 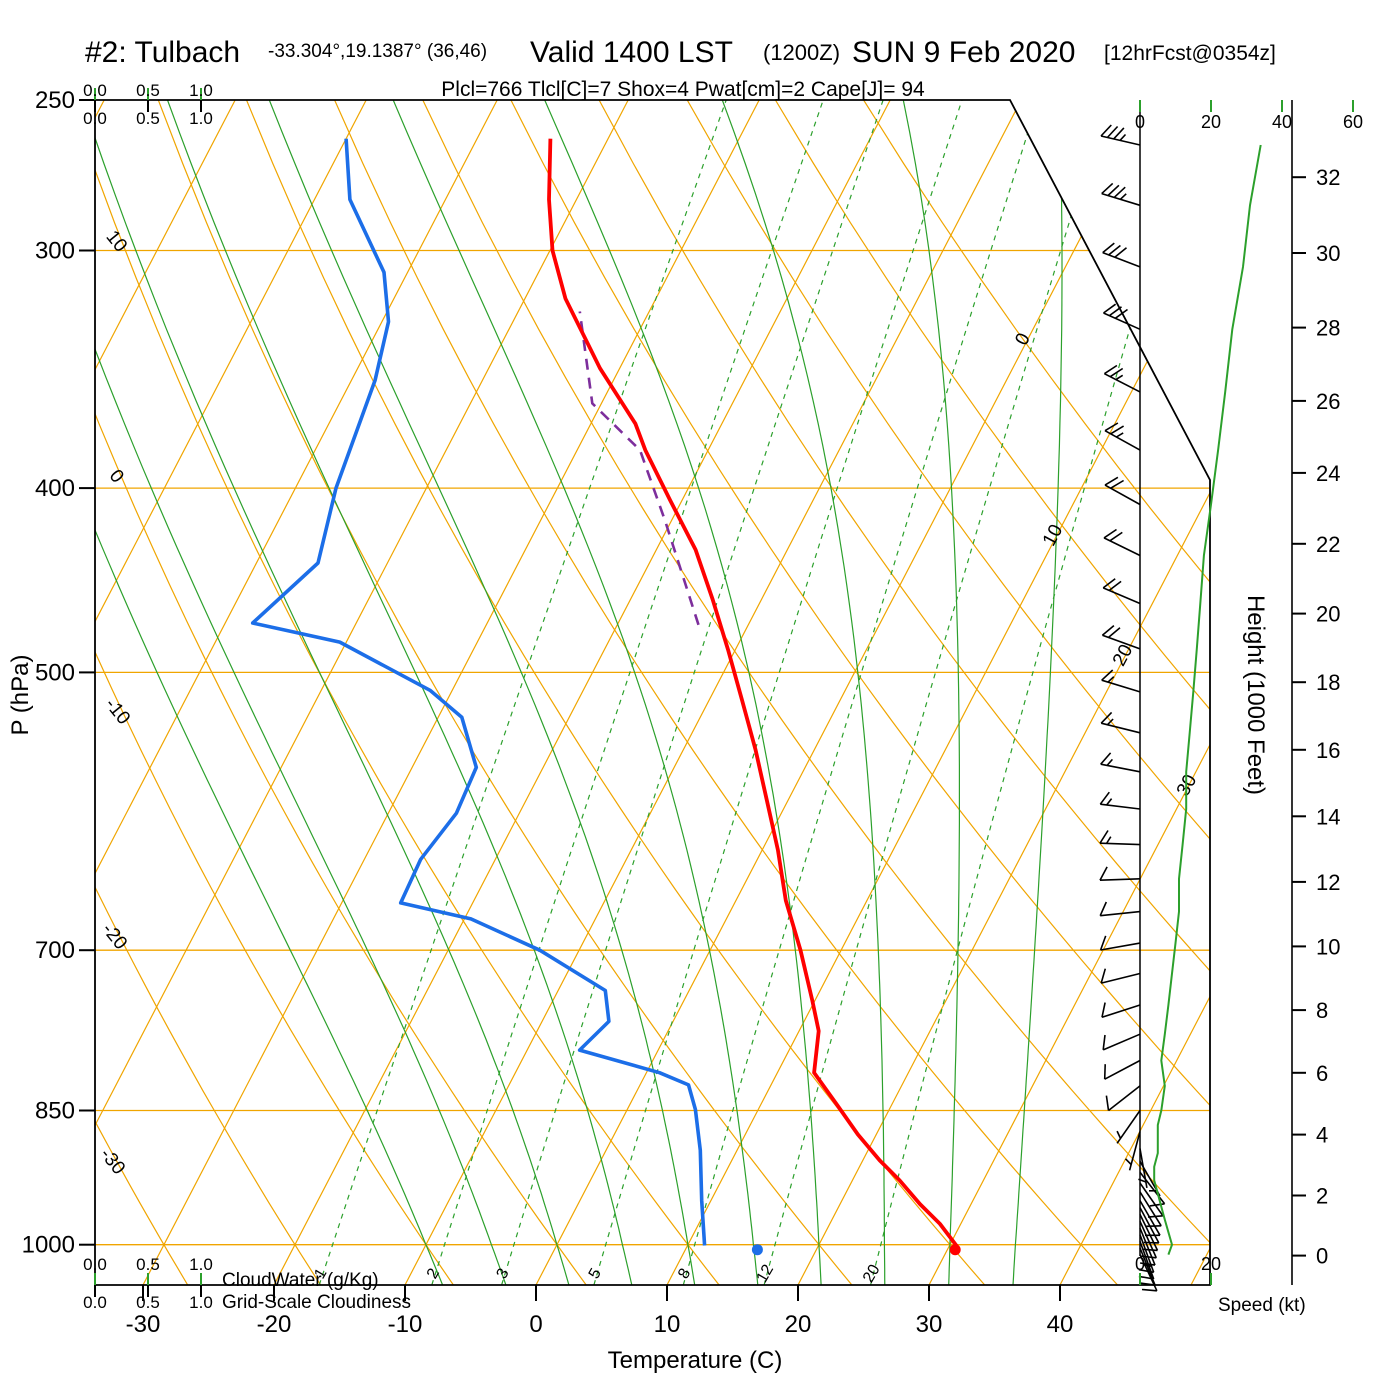 I want to click on speed-bottom-tick-label: 20, so click(x=1211, y=1264).